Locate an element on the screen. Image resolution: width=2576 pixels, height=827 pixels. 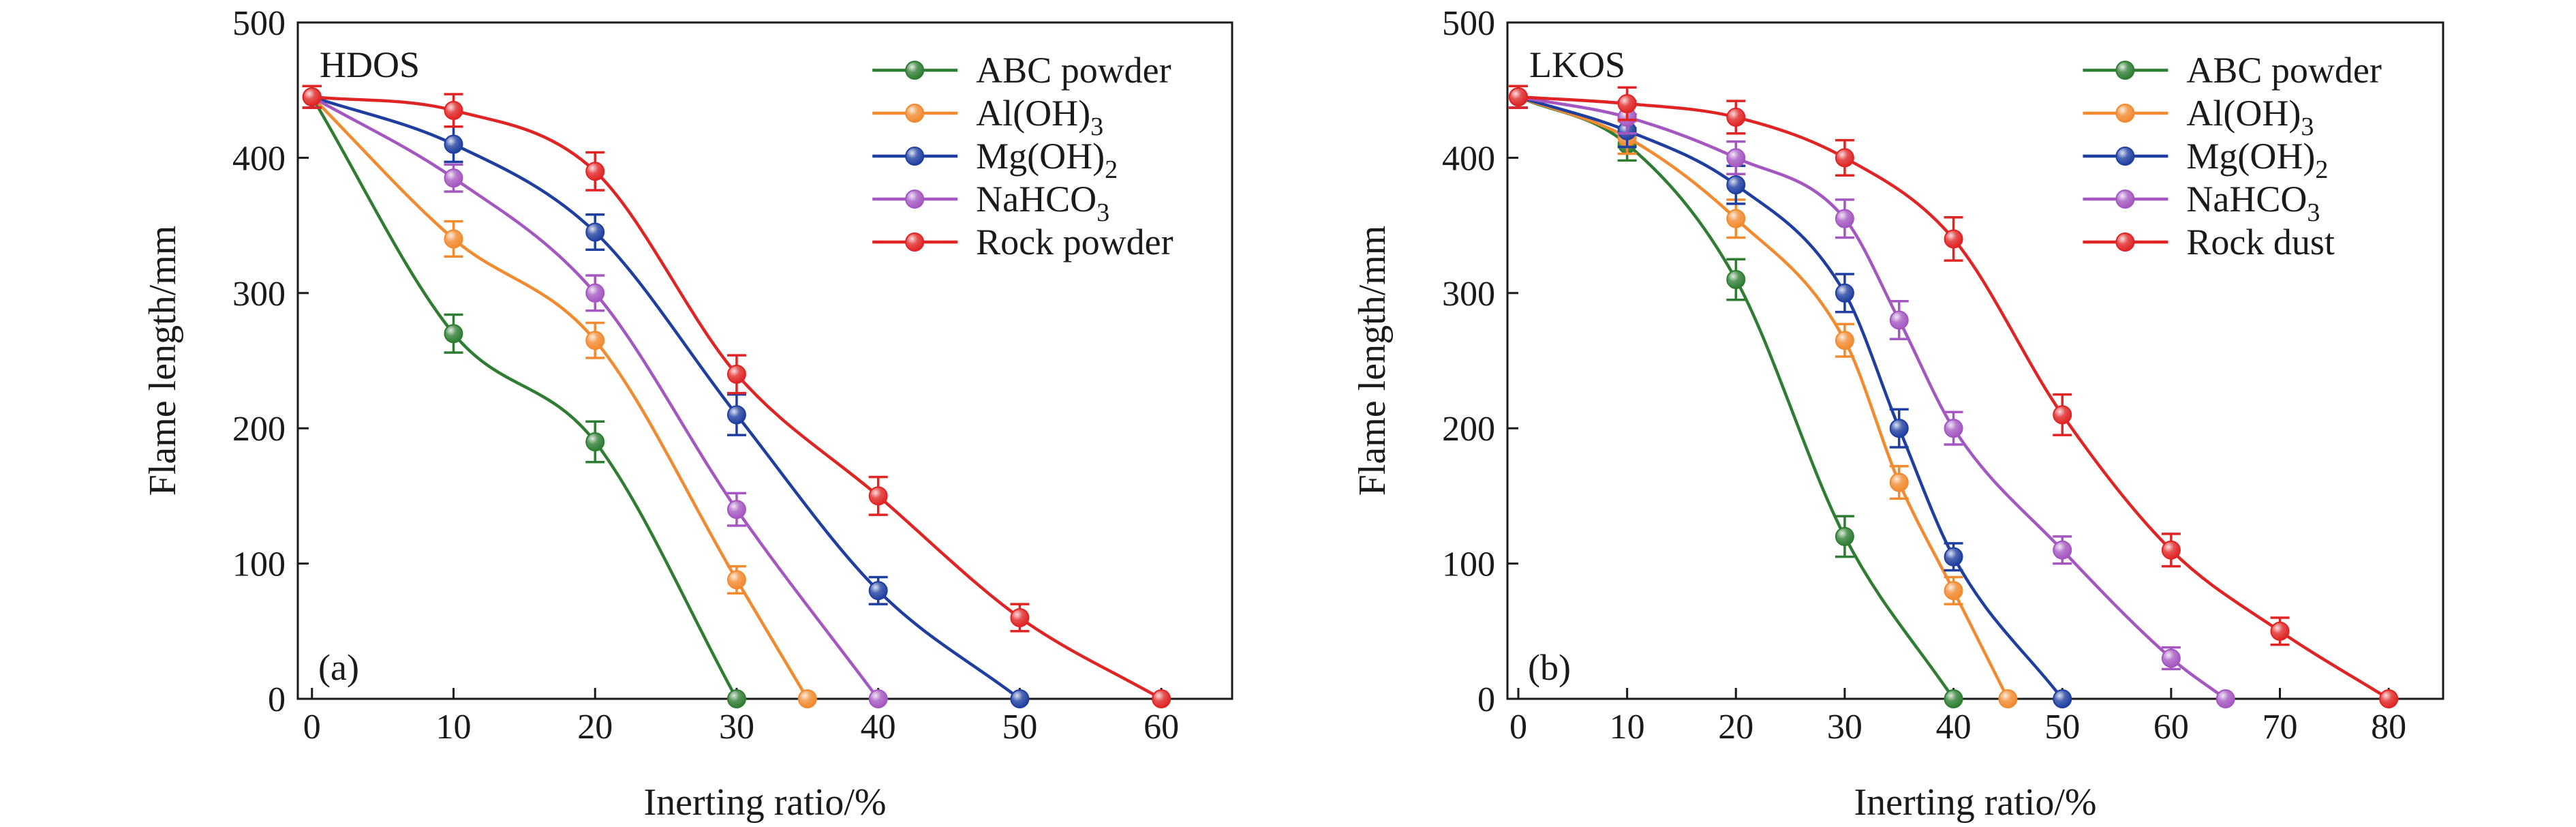
legend-label-main: Mg(OH) is located at coordinates (2250, 157).